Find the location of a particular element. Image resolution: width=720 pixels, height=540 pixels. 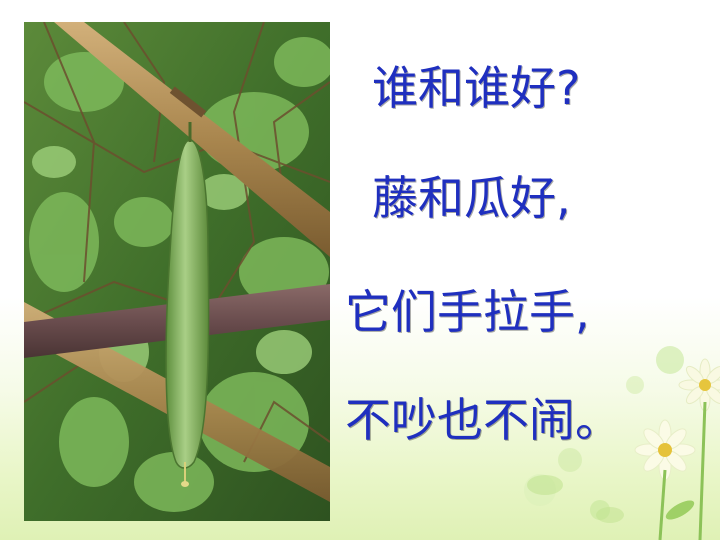

poem-line-2: 藤和瓜好, is located at coordinates (471, 198).